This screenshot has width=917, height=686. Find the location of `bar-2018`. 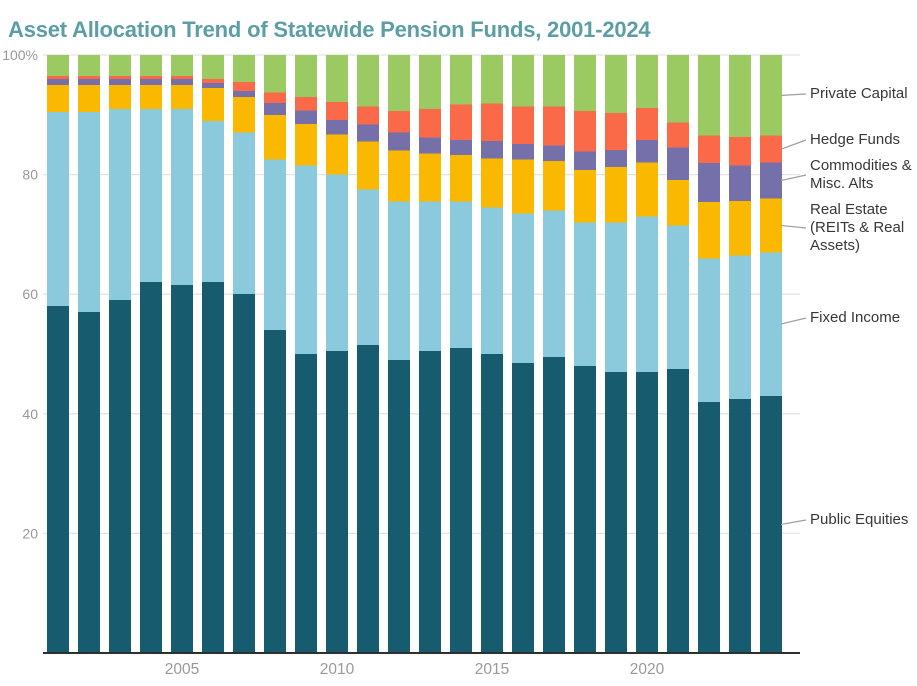

bar-2018 is located at coordinates (585, 354).